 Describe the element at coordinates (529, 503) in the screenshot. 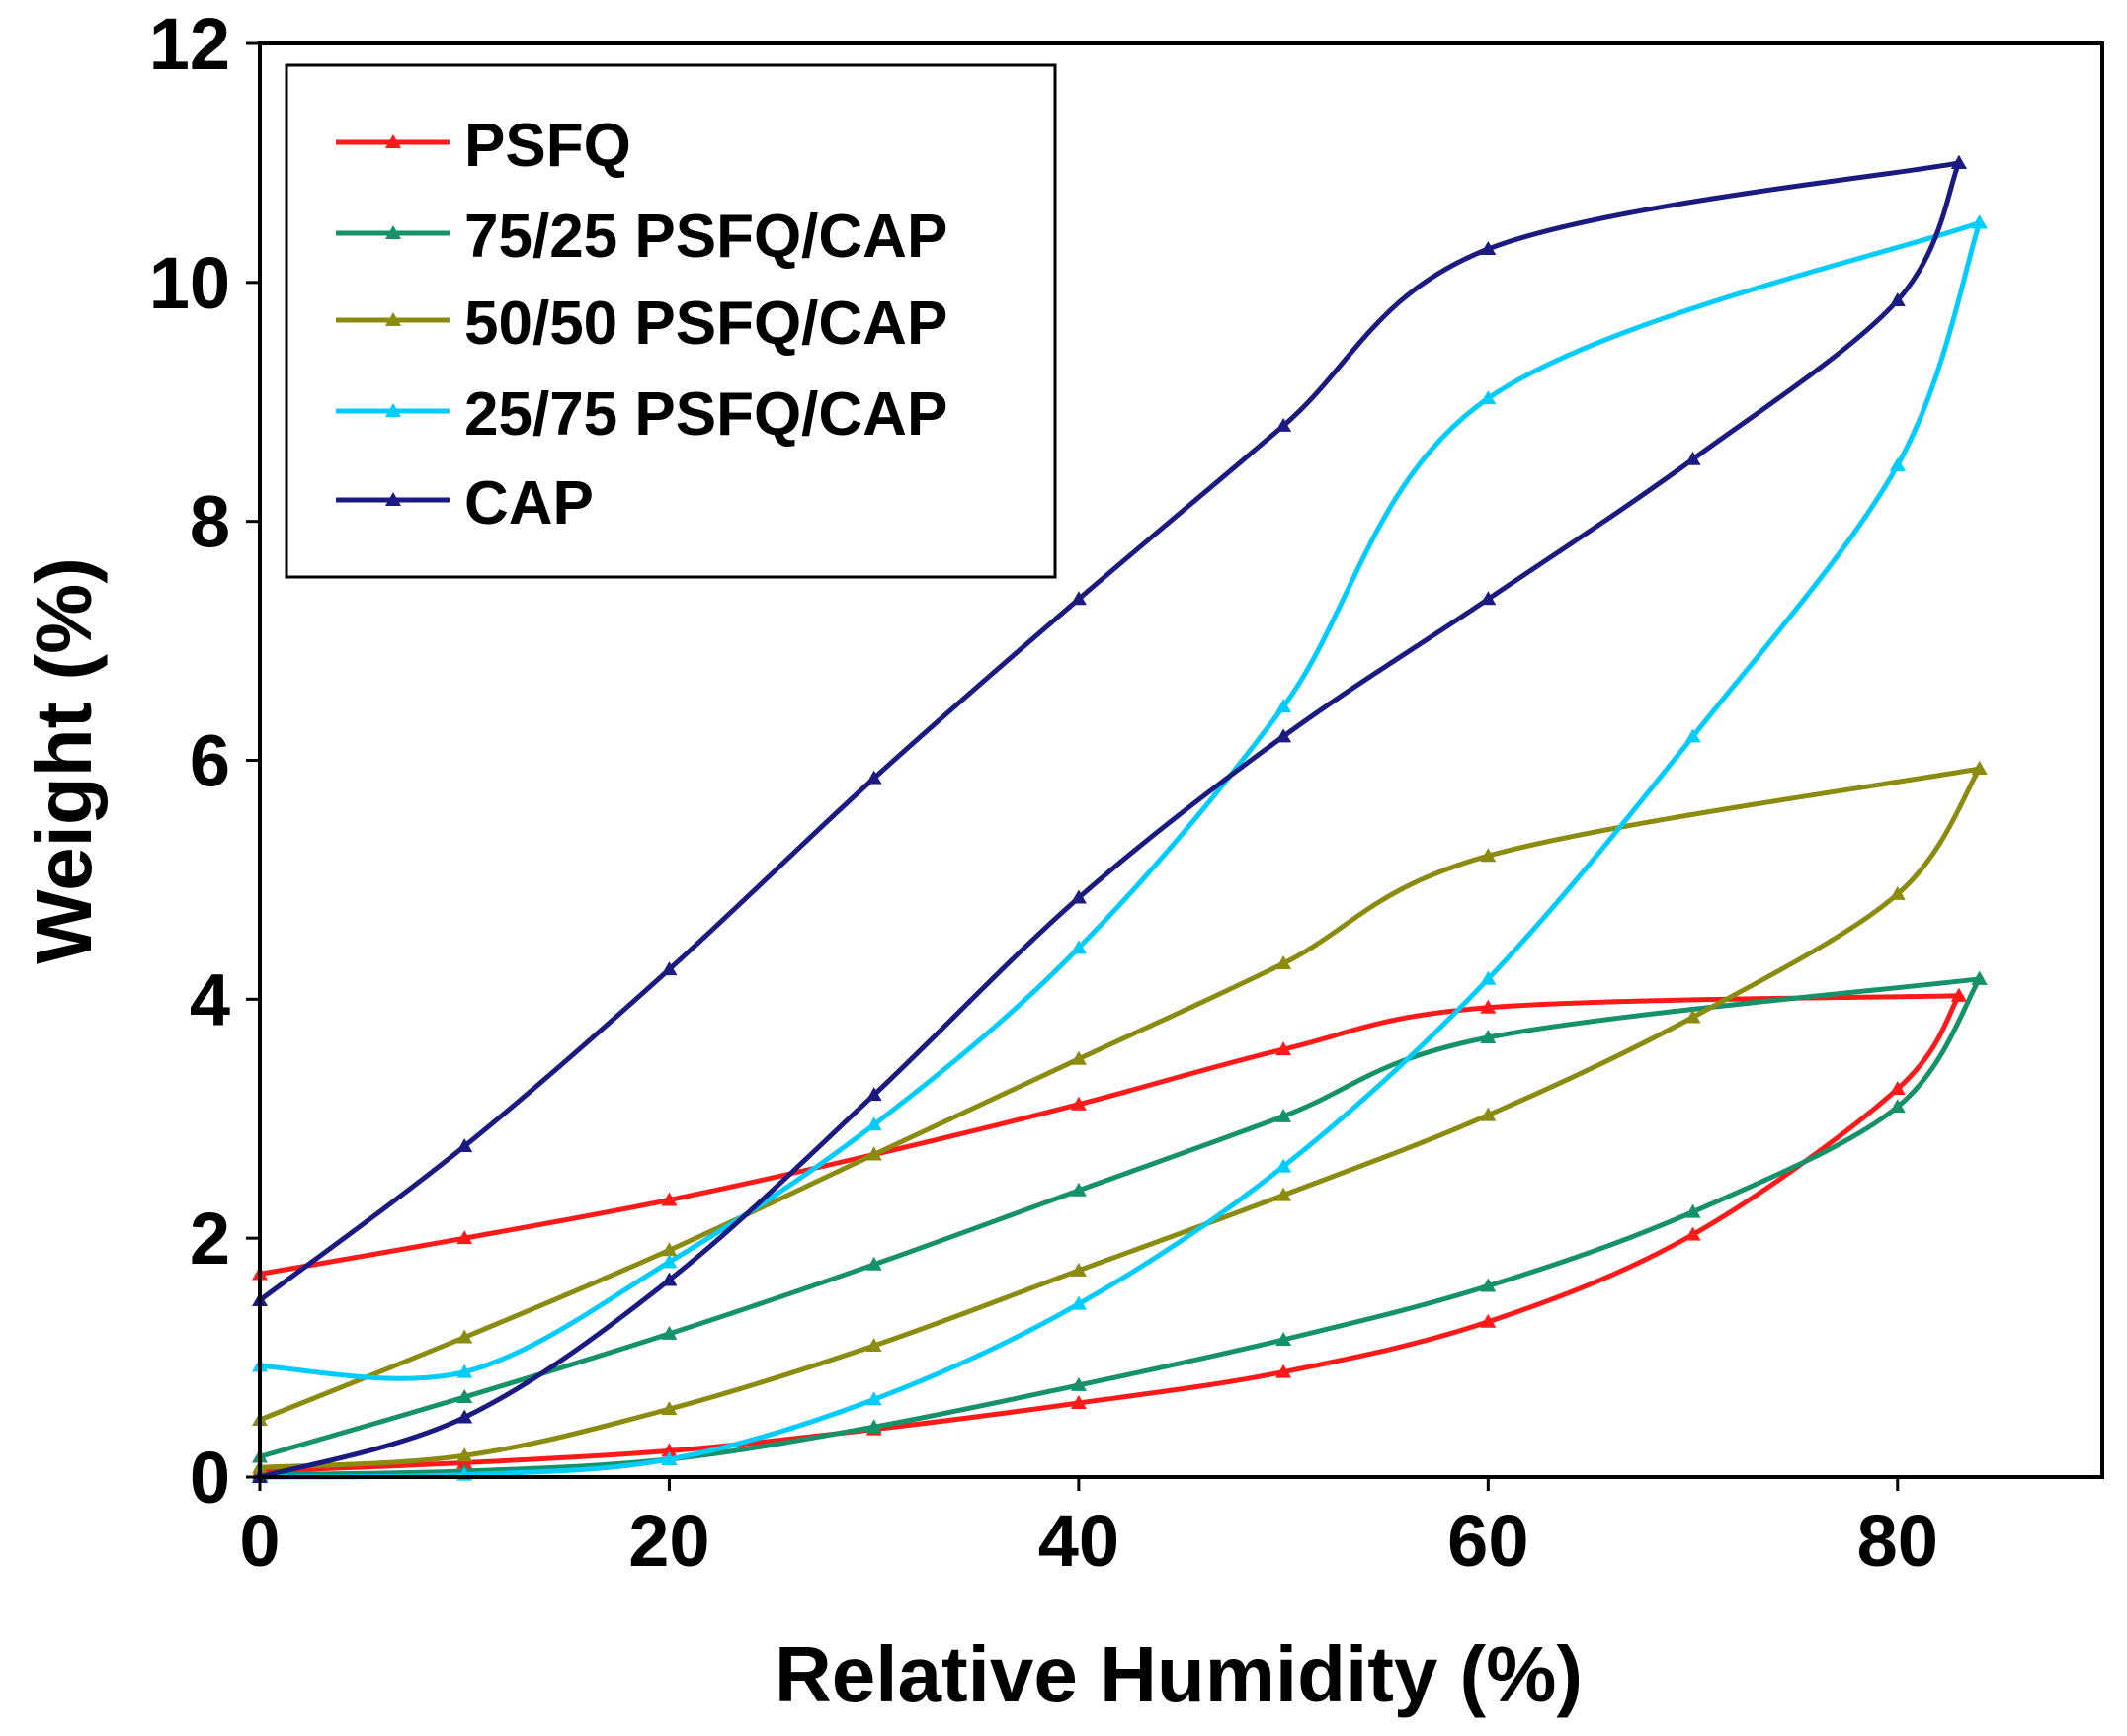

I see `legend-label: CAP` at that location.